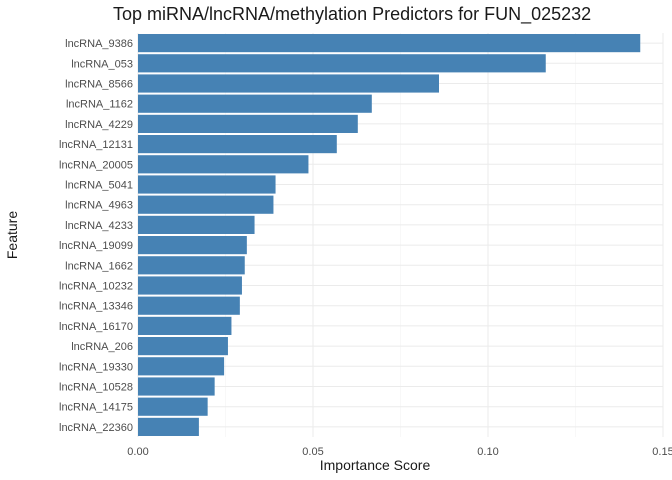 This screenshot has width=672, height=480. I want to click on y-tick-label: lncRNA_9386, so click(99, 44).